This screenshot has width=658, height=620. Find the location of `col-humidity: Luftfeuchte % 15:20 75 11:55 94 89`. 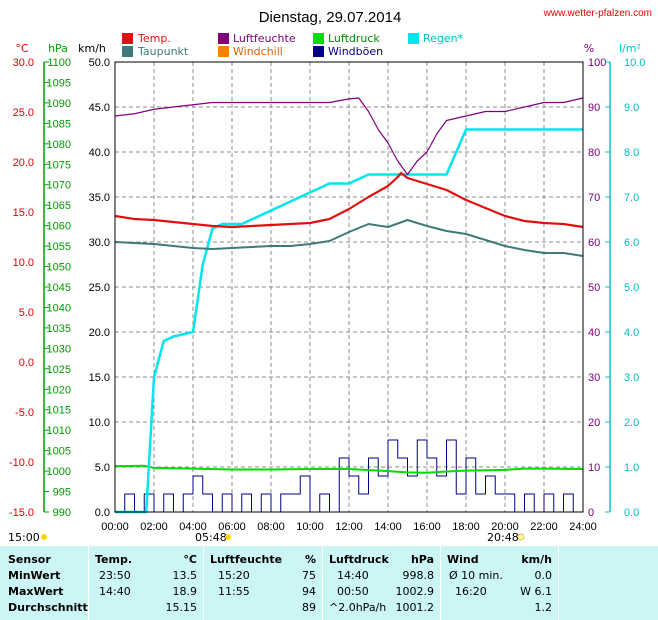

col-humidity: Luftfeuchte % 15:20 75 11:55 94 89 is located at coordinates (263, 583).